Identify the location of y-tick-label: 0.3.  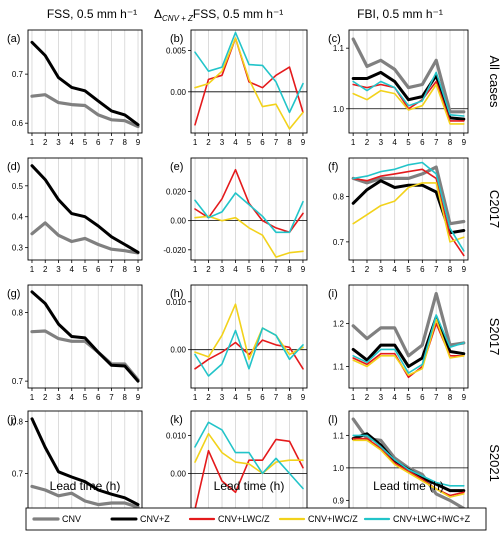
(18, 248).